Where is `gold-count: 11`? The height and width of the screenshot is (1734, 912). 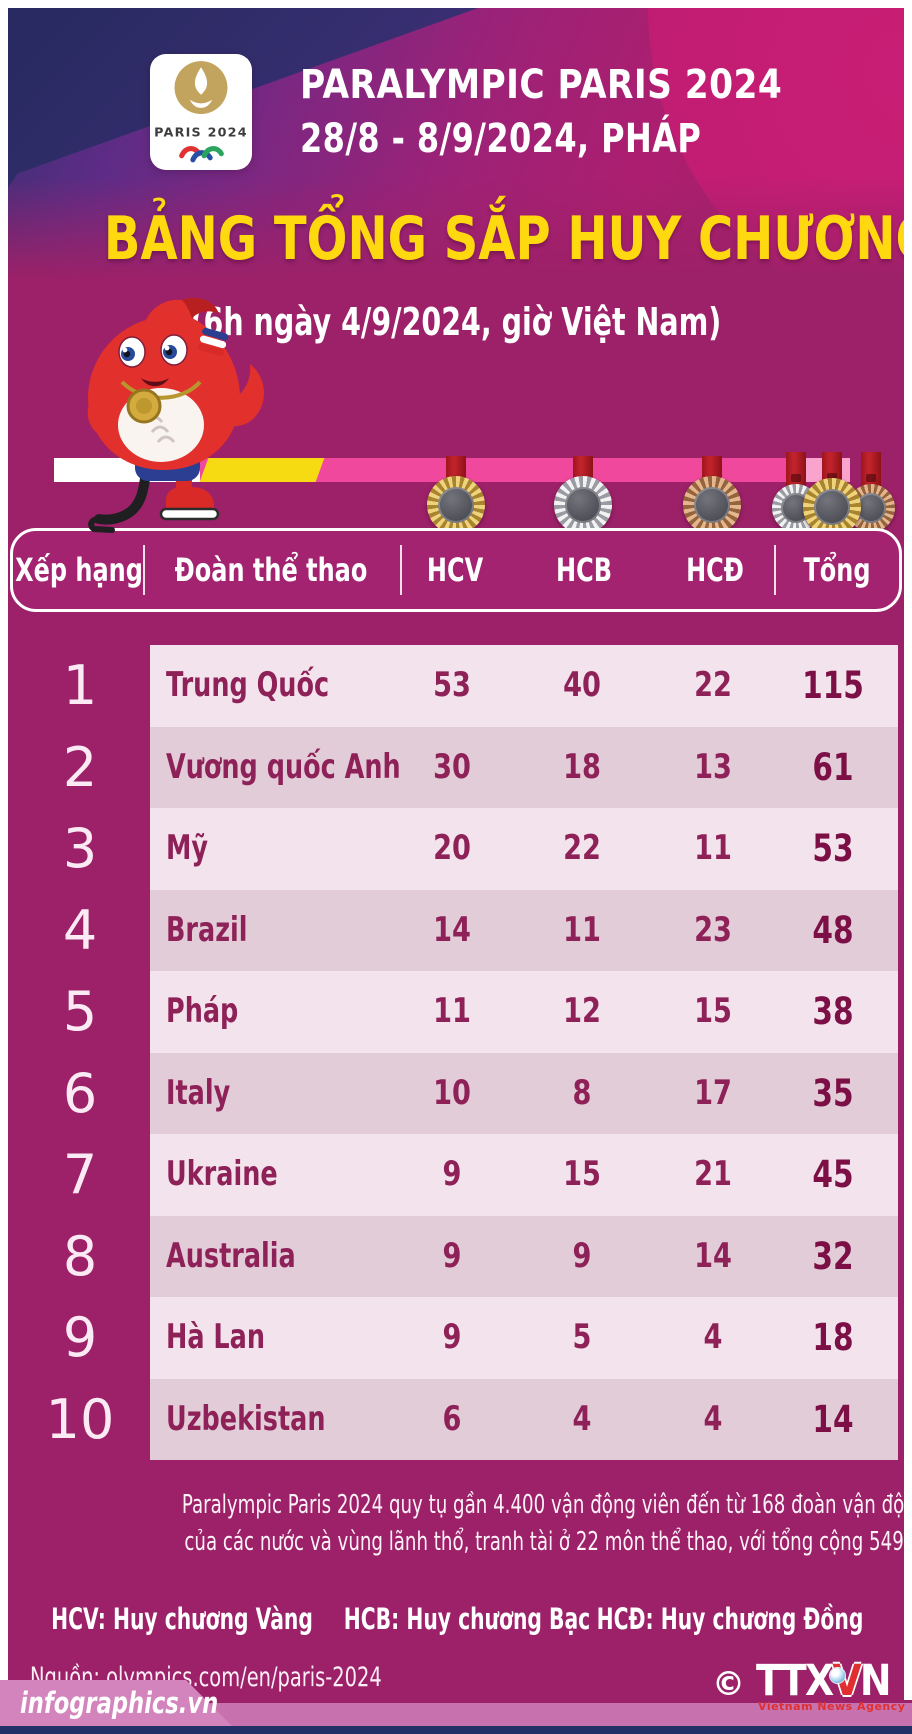
gold-count: 11 is located at coordinates (452, 1011).